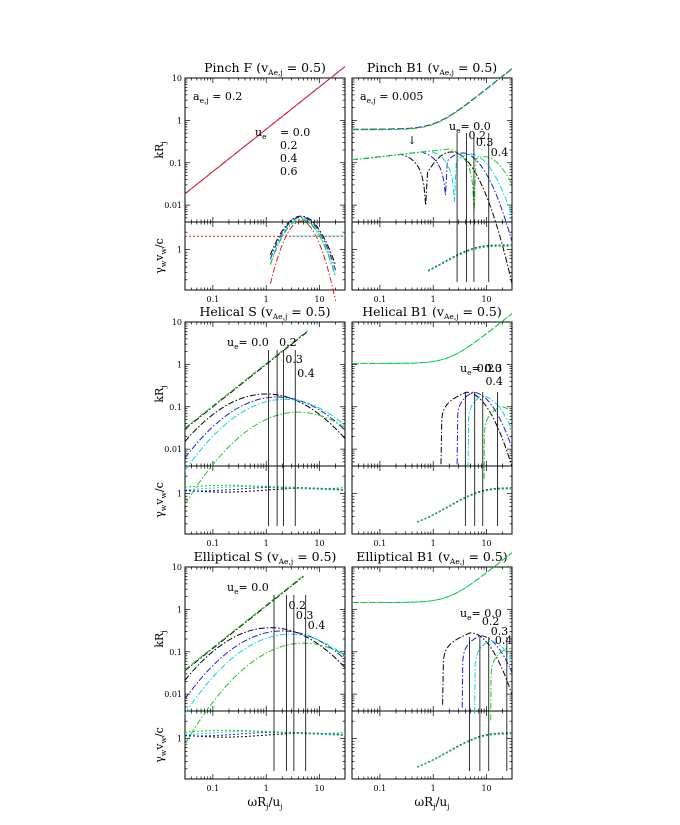 This screenshot has width=680, height=825. Describe the element at coordinates (261, 133) in the screenshot. I see `legend-title: ue` at that location.